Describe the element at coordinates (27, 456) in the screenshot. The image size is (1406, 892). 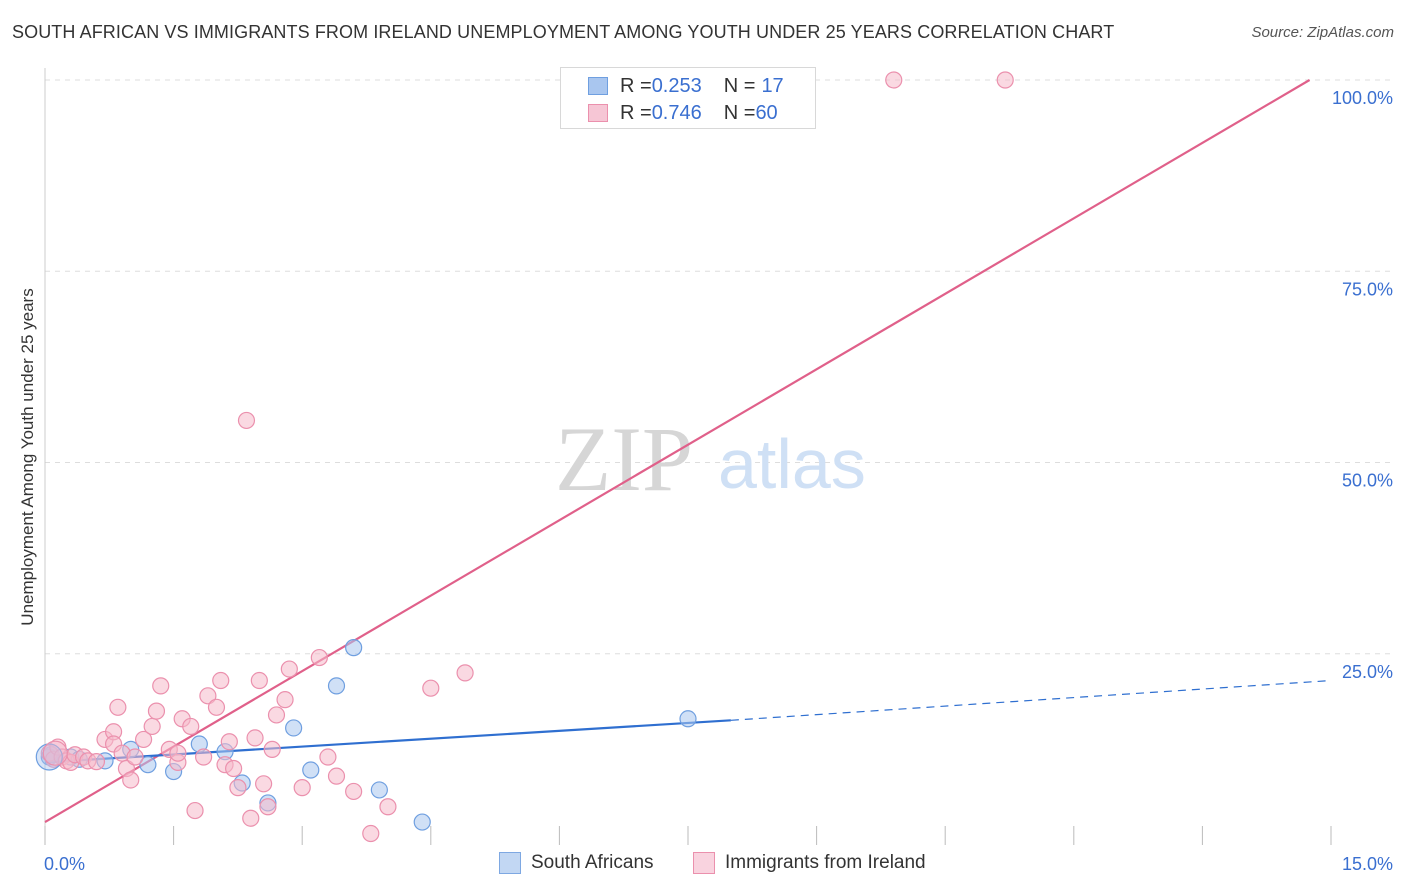
I see `y-axis-label: Unemployment Among Youth under 25 years` at that location.